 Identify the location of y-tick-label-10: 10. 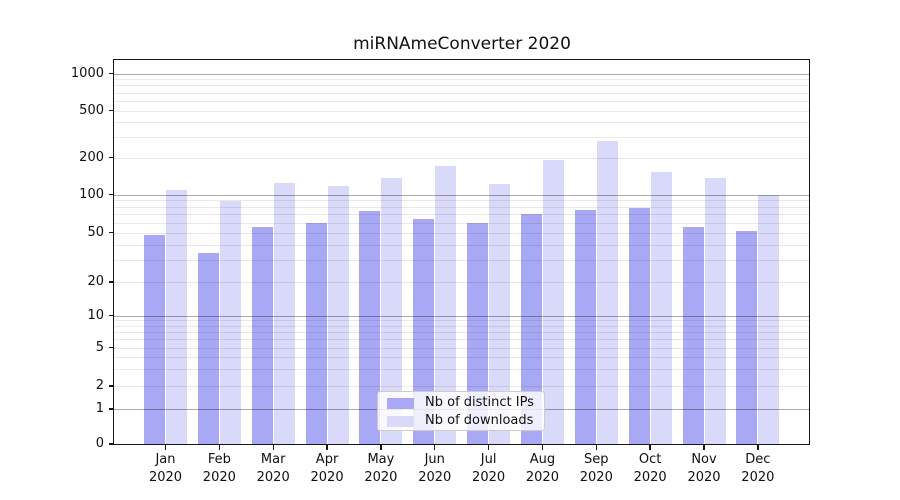
(95, 315).